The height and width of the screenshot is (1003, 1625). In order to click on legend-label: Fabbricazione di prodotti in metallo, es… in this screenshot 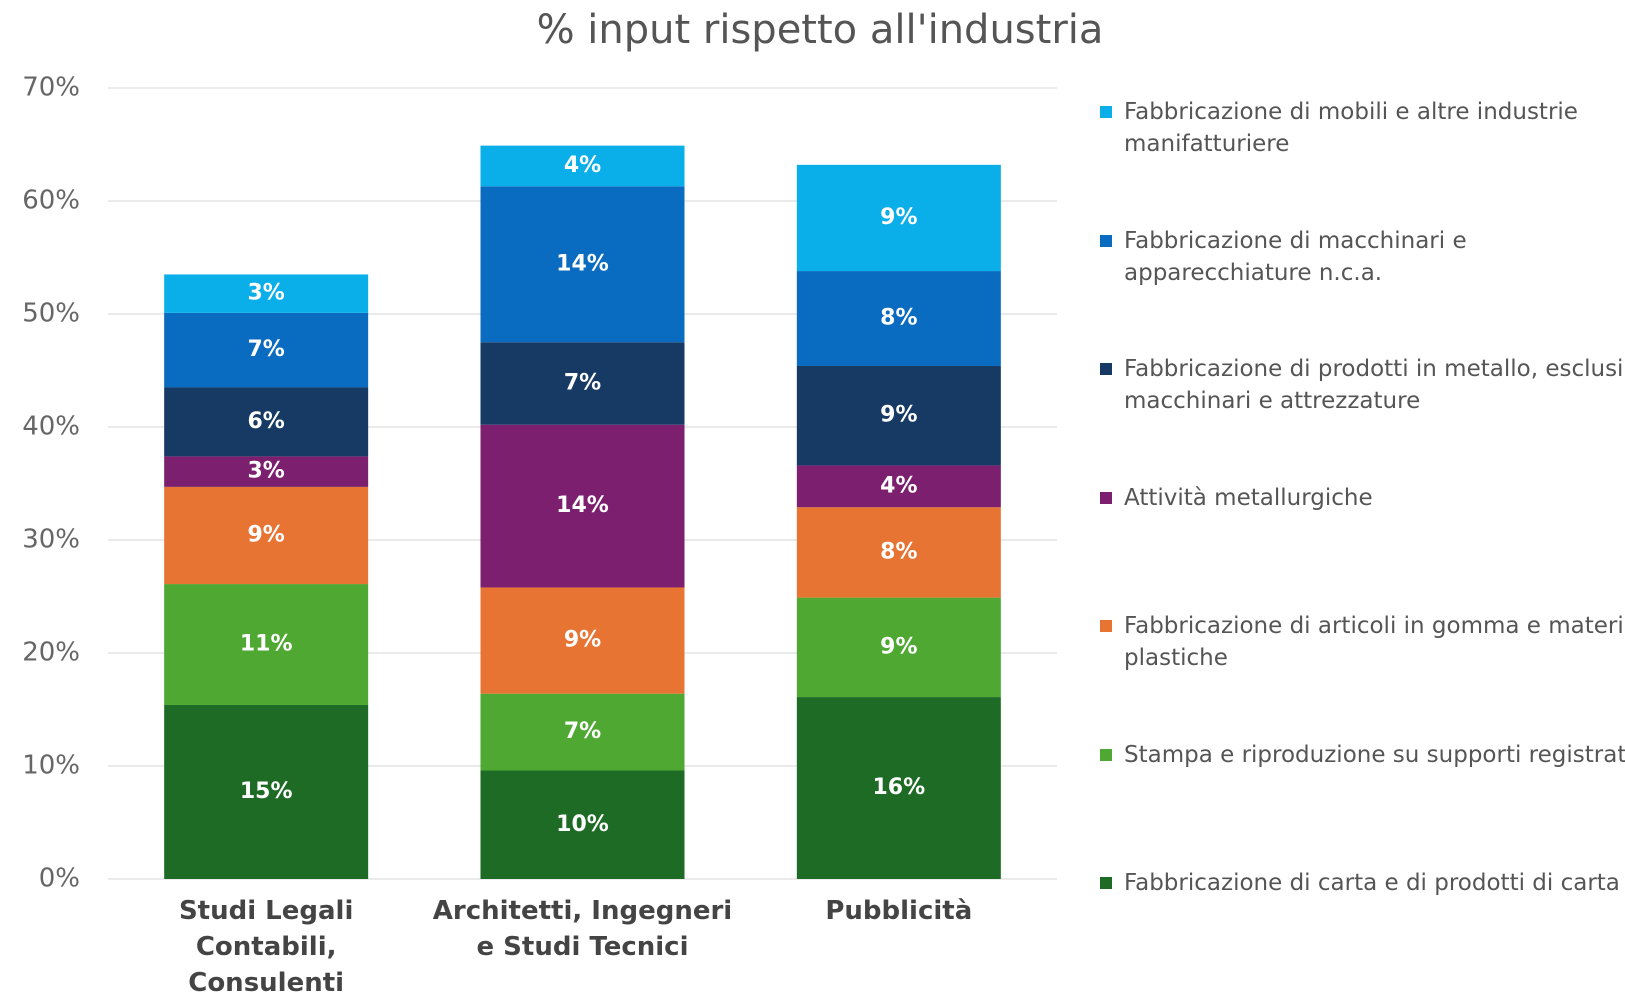, I will do `click(1374, 385)`.